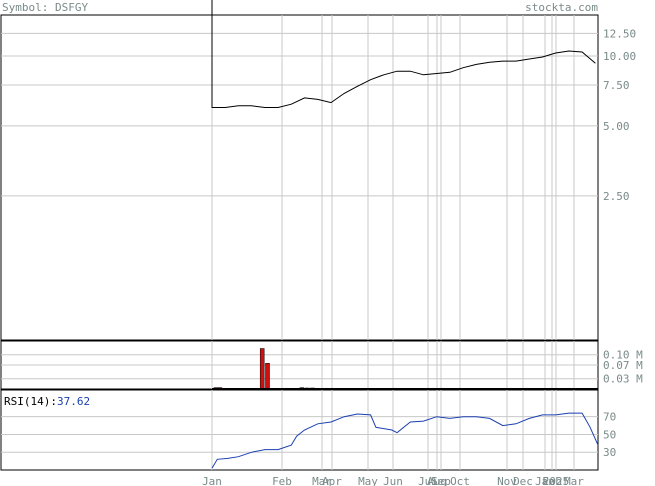 The height and width of the screenshot is (486, 655). I want to click on symbol-label: Symbol: DSFGY, so click(45, 7).